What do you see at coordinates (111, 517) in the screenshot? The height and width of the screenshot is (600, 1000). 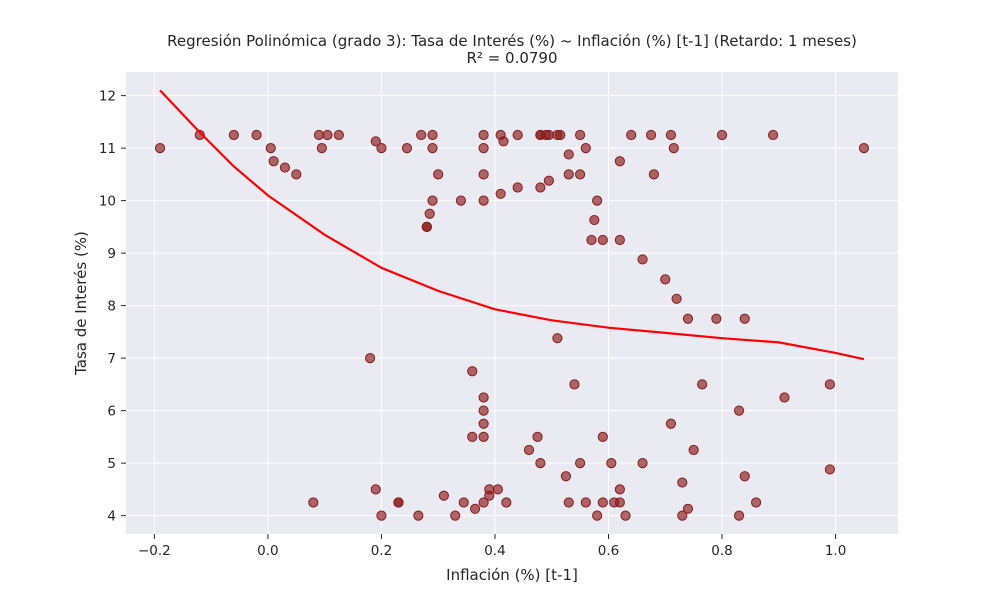 I see `y-tick-label: 4` at bounding box center [111, 517].